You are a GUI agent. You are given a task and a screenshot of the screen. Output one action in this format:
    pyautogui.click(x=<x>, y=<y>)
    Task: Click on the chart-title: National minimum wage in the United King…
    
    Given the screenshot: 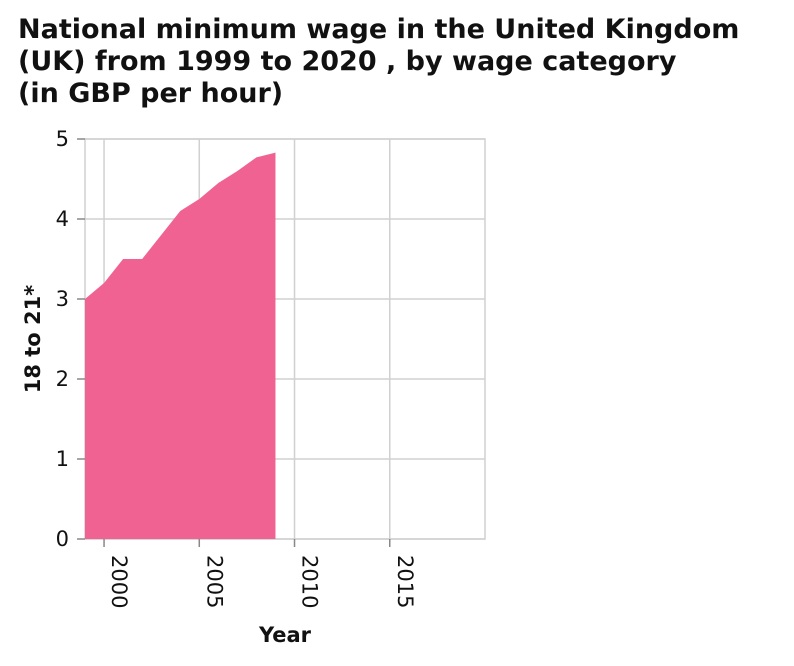 What is the action you would take?
    pyautogui.click(x=379, y=61)
    